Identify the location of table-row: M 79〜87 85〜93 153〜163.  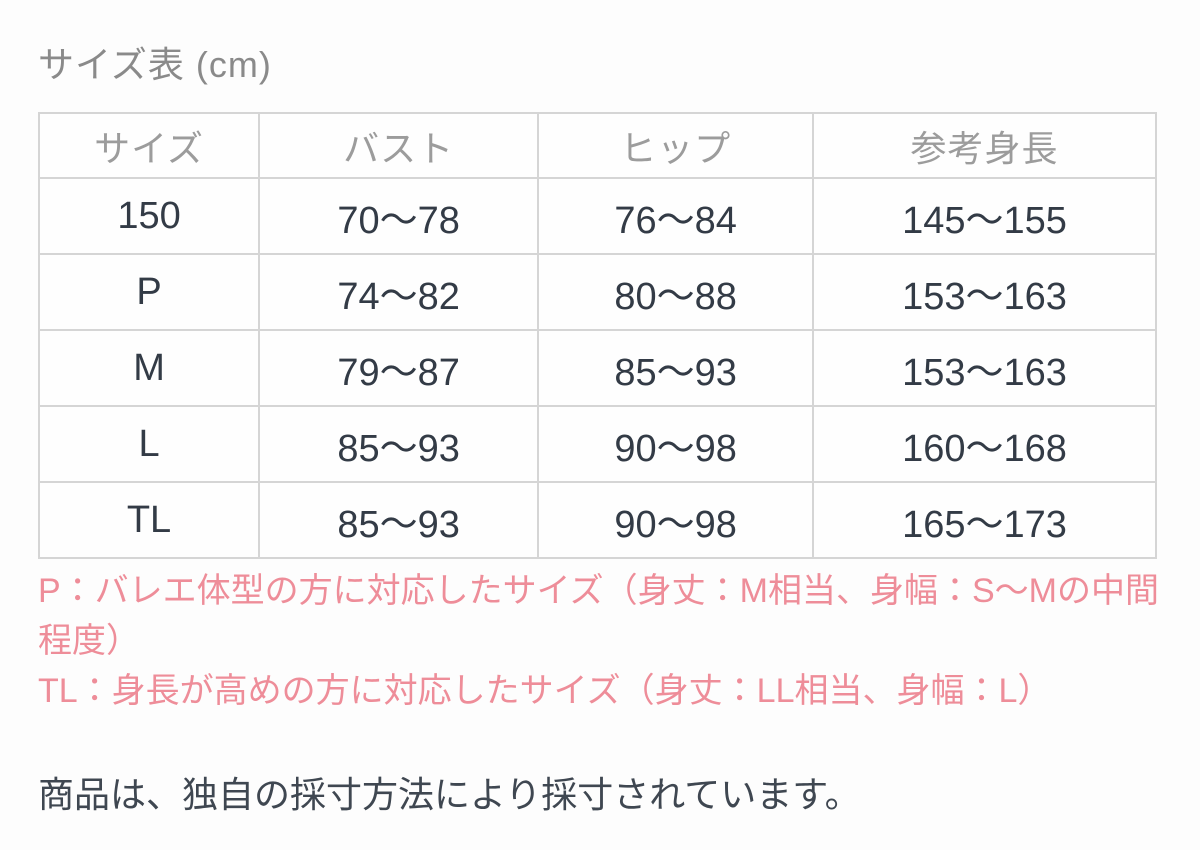
(597, 368).